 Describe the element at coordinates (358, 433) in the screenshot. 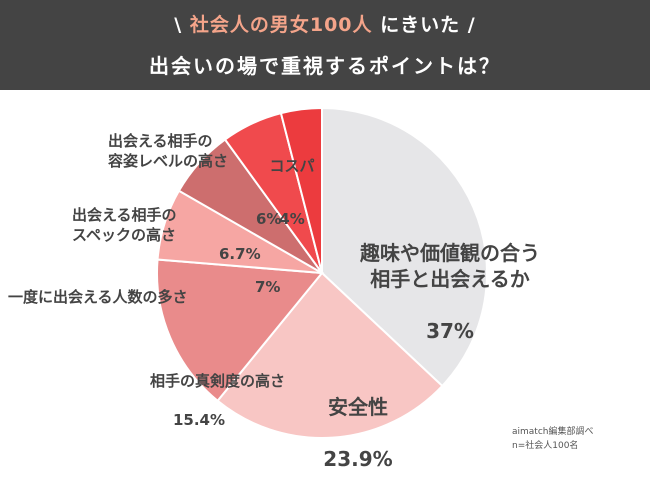

I see `slice-label-1: 安全性 23.9%` at that location.